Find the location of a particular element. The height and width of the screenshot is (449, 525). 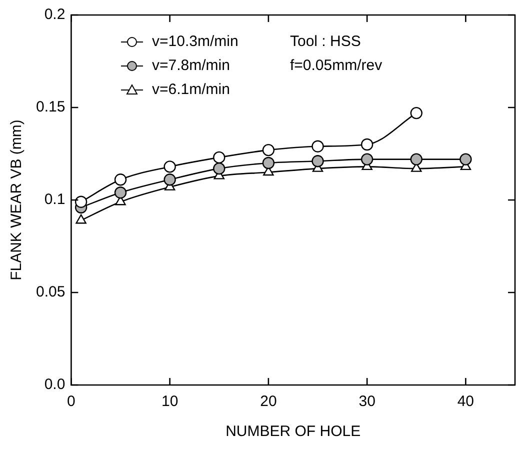

legend-label: v=7.8m/min is located at coordinates (191, 65).